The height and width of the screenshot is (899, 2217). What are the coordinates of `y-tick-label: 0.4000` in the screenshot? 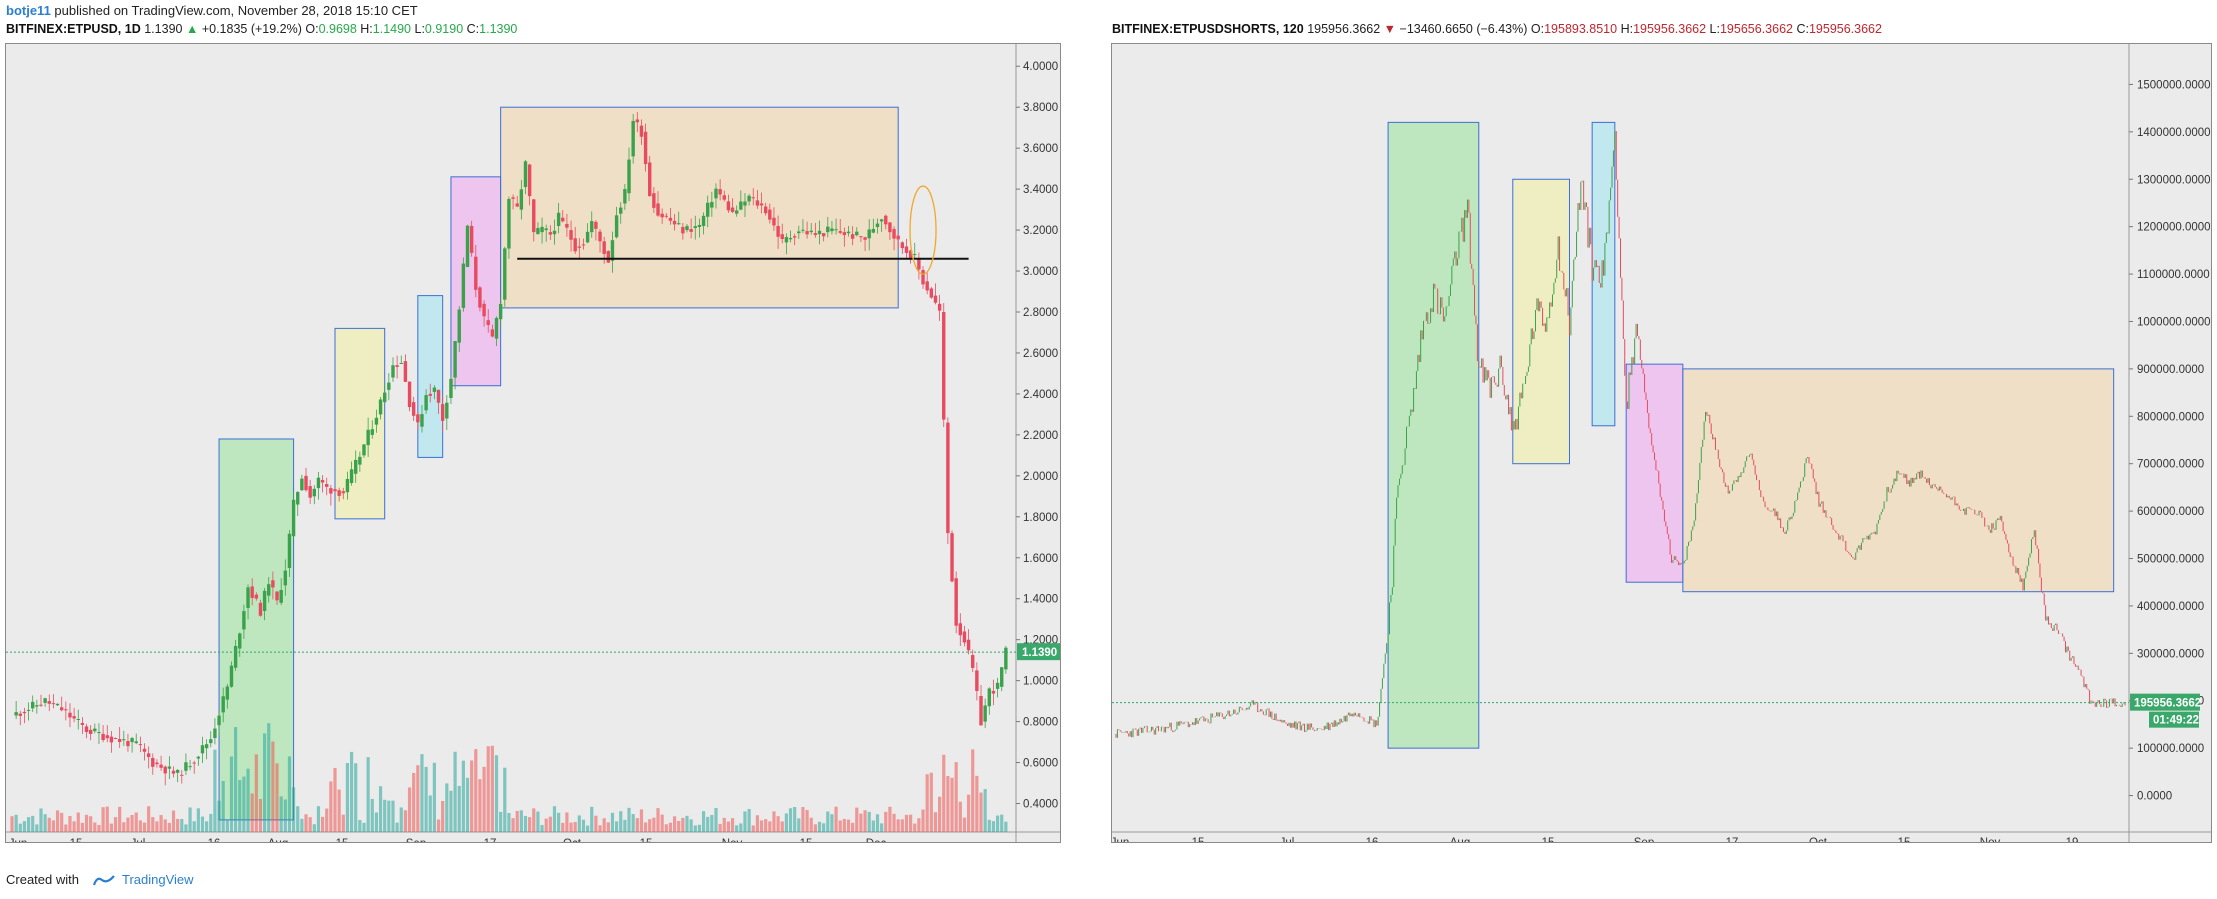 It's located at (1040, 805).